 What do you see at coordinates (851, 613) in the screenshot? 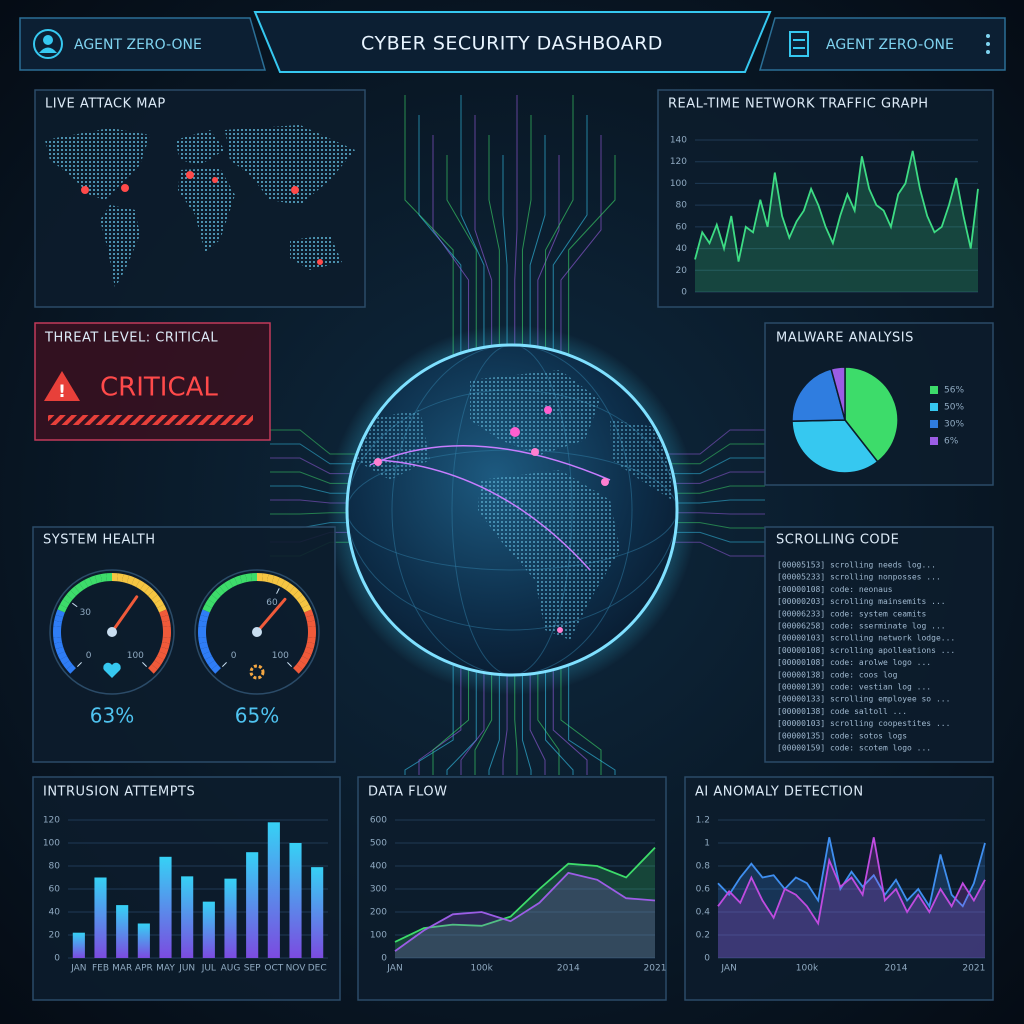
I see `code-line: [00006233] code: system ceamits` at bounding box center [851, 613].